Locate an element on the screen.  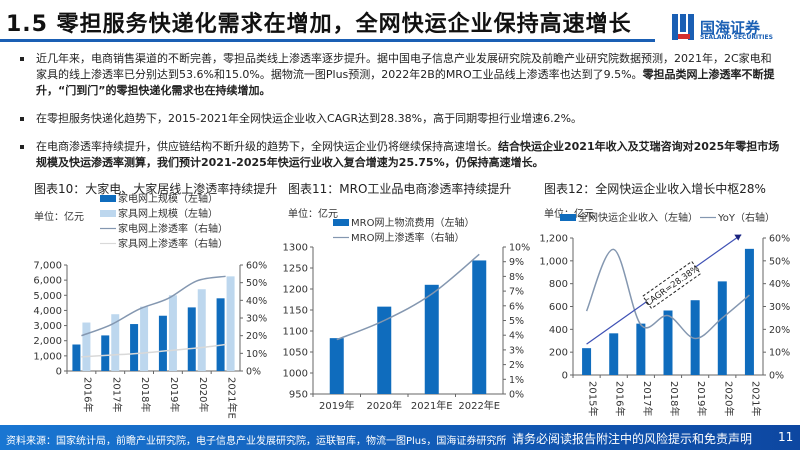
y2-tick-label: 10% is located at coordinates (519, 248).